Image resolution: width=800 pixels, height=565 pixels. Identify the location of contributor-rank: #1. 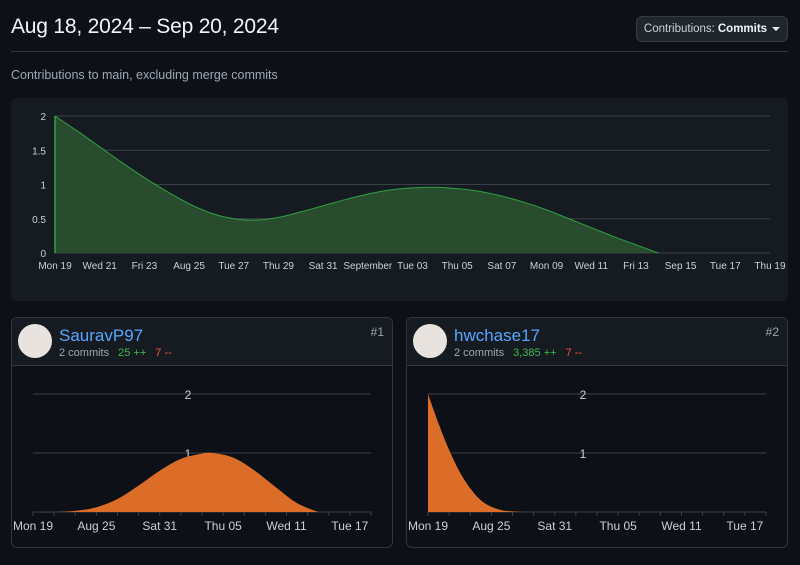
(377, 332).